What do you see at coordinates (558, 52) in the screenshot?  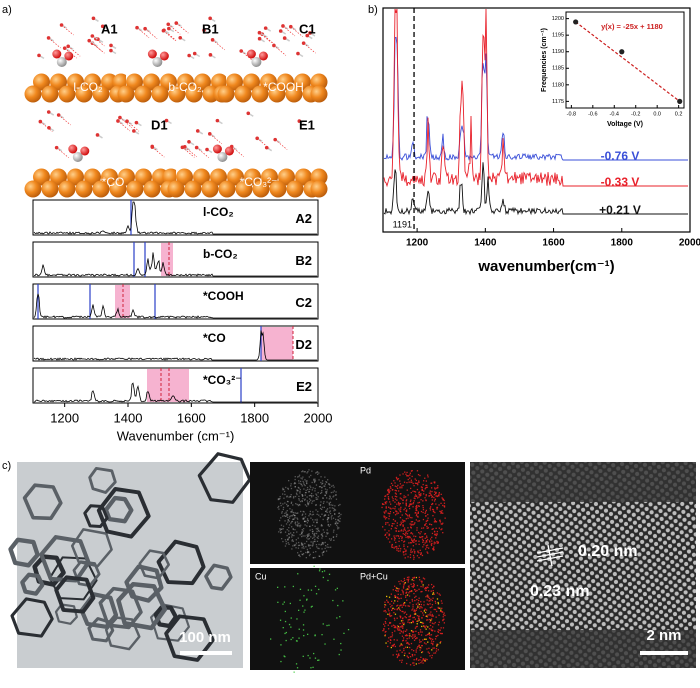 I see `y-tick-label: 1190` at bounding box center [558, 52].